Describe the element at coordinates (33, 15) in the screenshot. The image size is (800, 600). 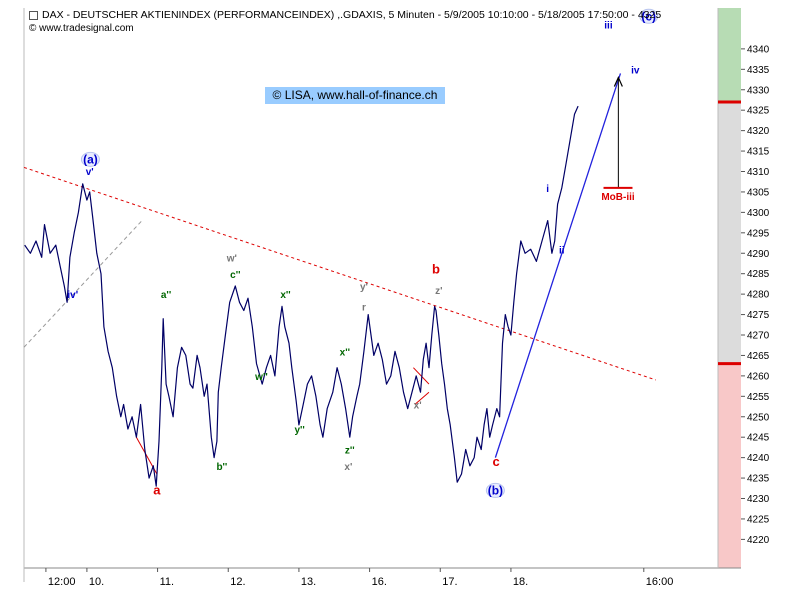
I see `chart-type-icon` at that location.